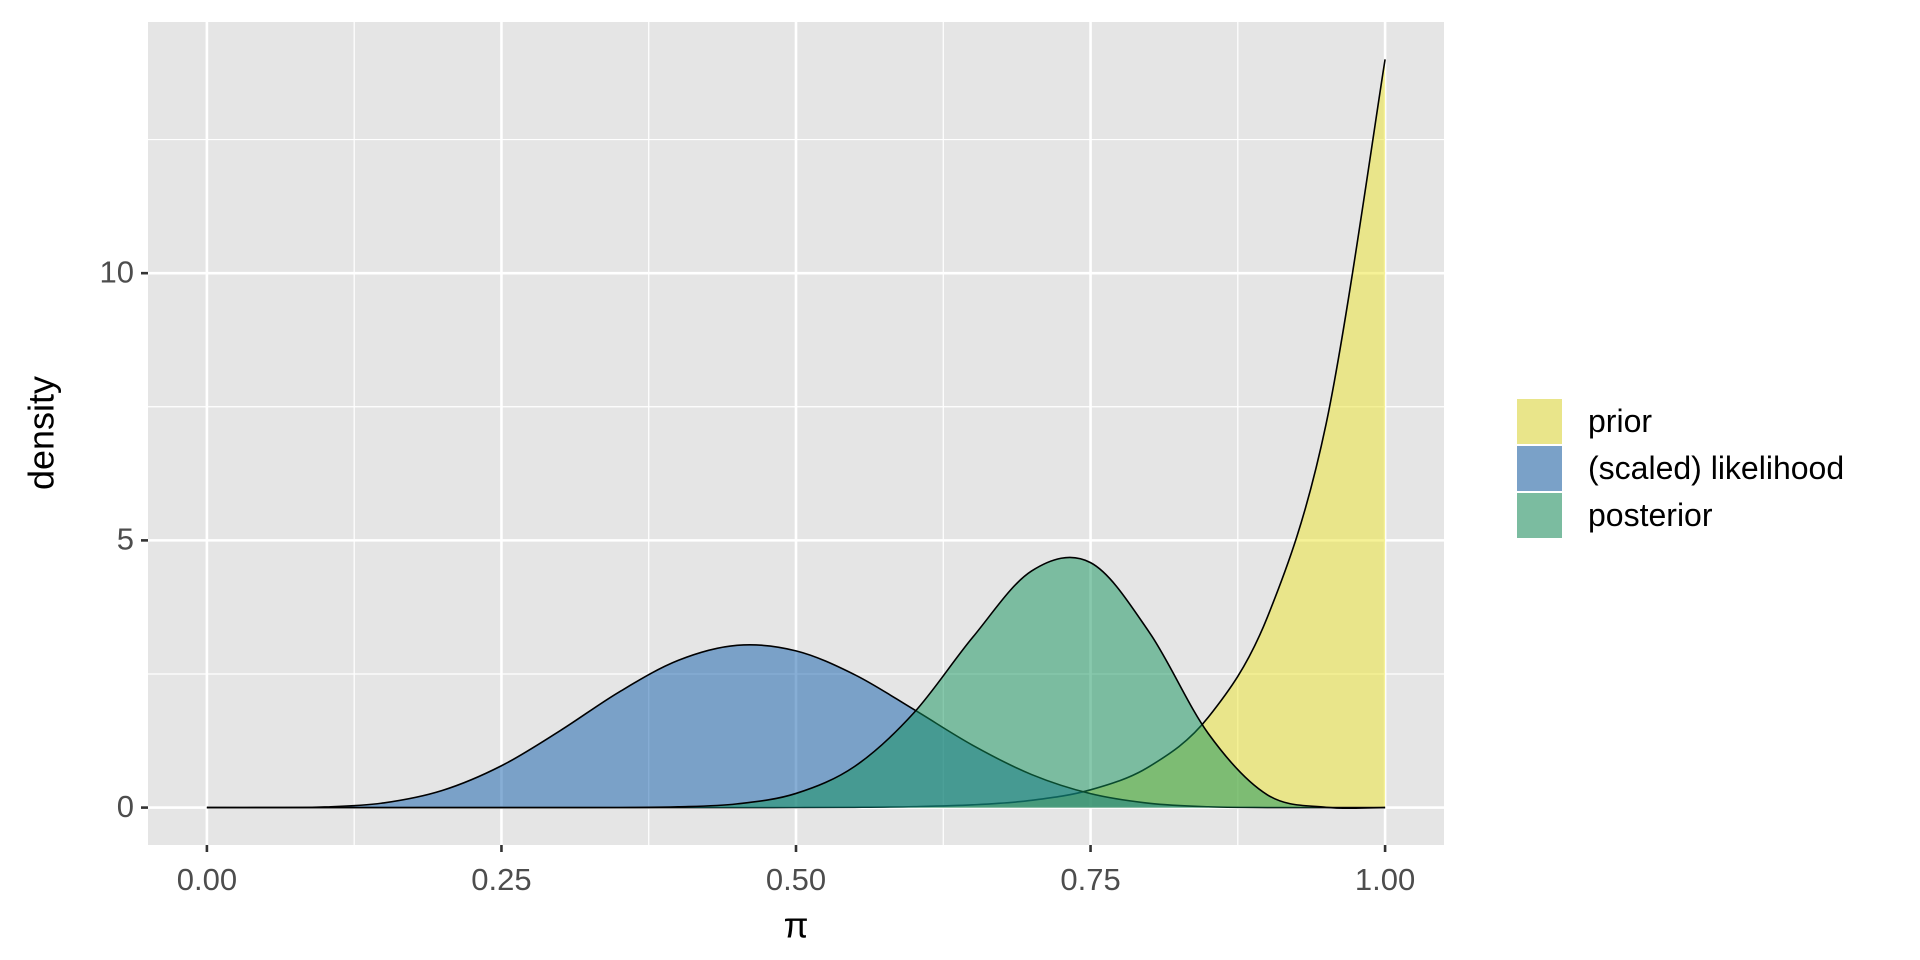  What do you see at coordinates (41, 433) in the screenshot?
I see `y-axis-title: density` at bounding box center [41, 433].